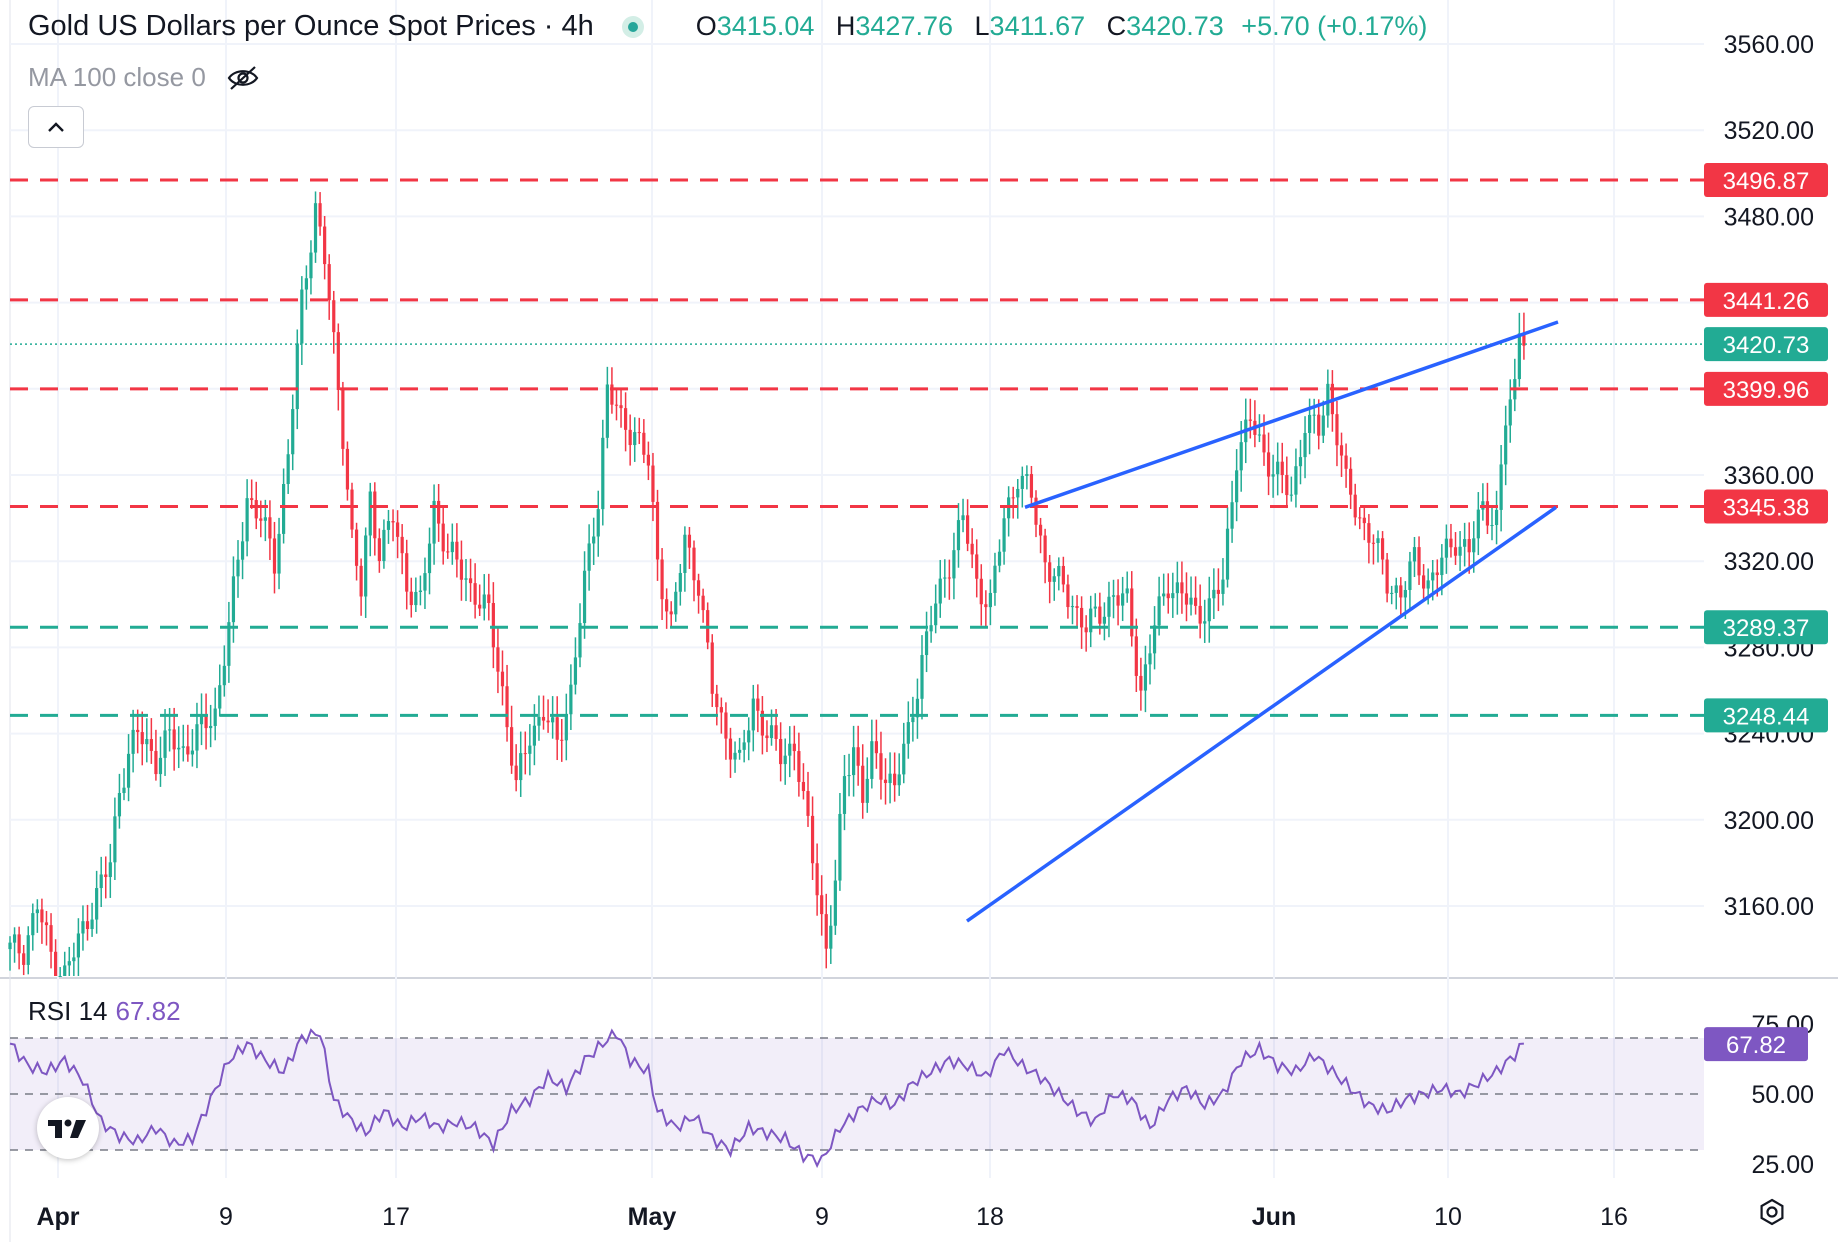 This screenshot has width=1838, height=1242. What do you see at coordinates (1782, 1165) in the screenshot?
I see `rsi-tick-label: 25.00` at bounding box center [1782, 1165].